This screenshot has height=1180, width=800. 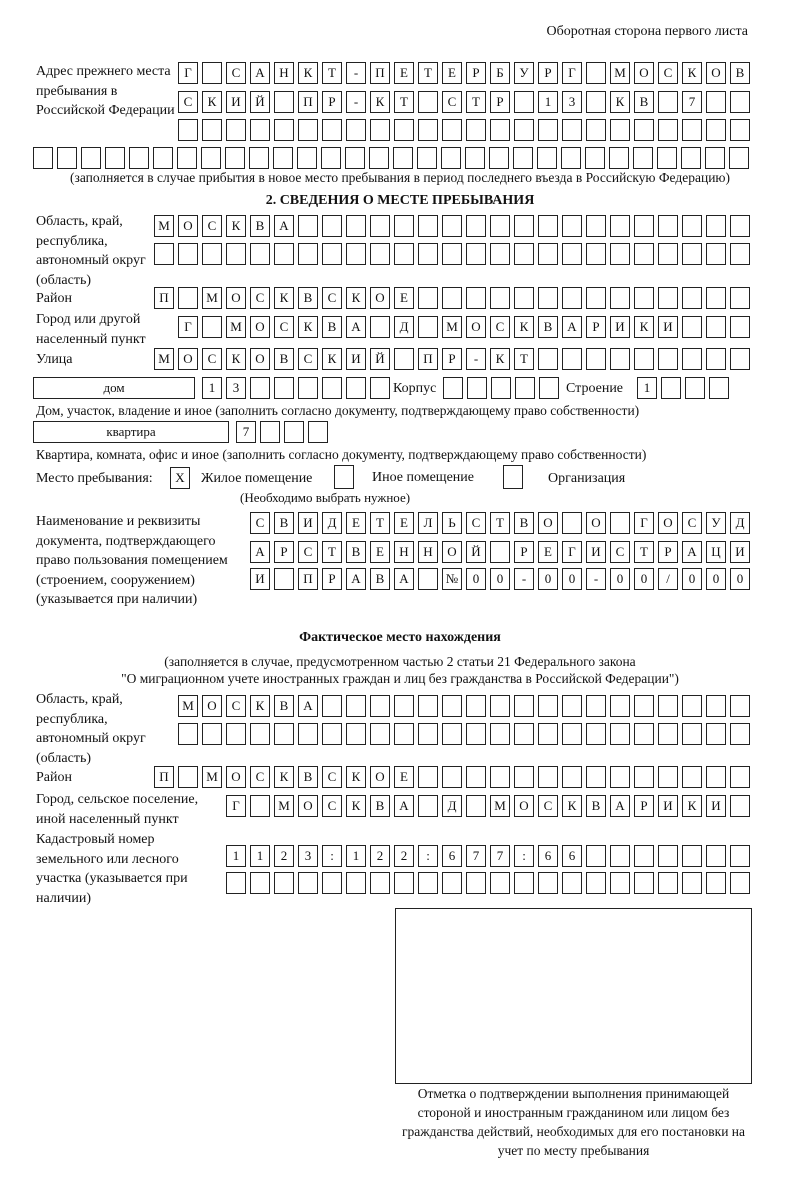 What do you see at coordinates (114, 388) in the screenshot?
I see `house-type-field: дом` at bounding box center [114, 388].